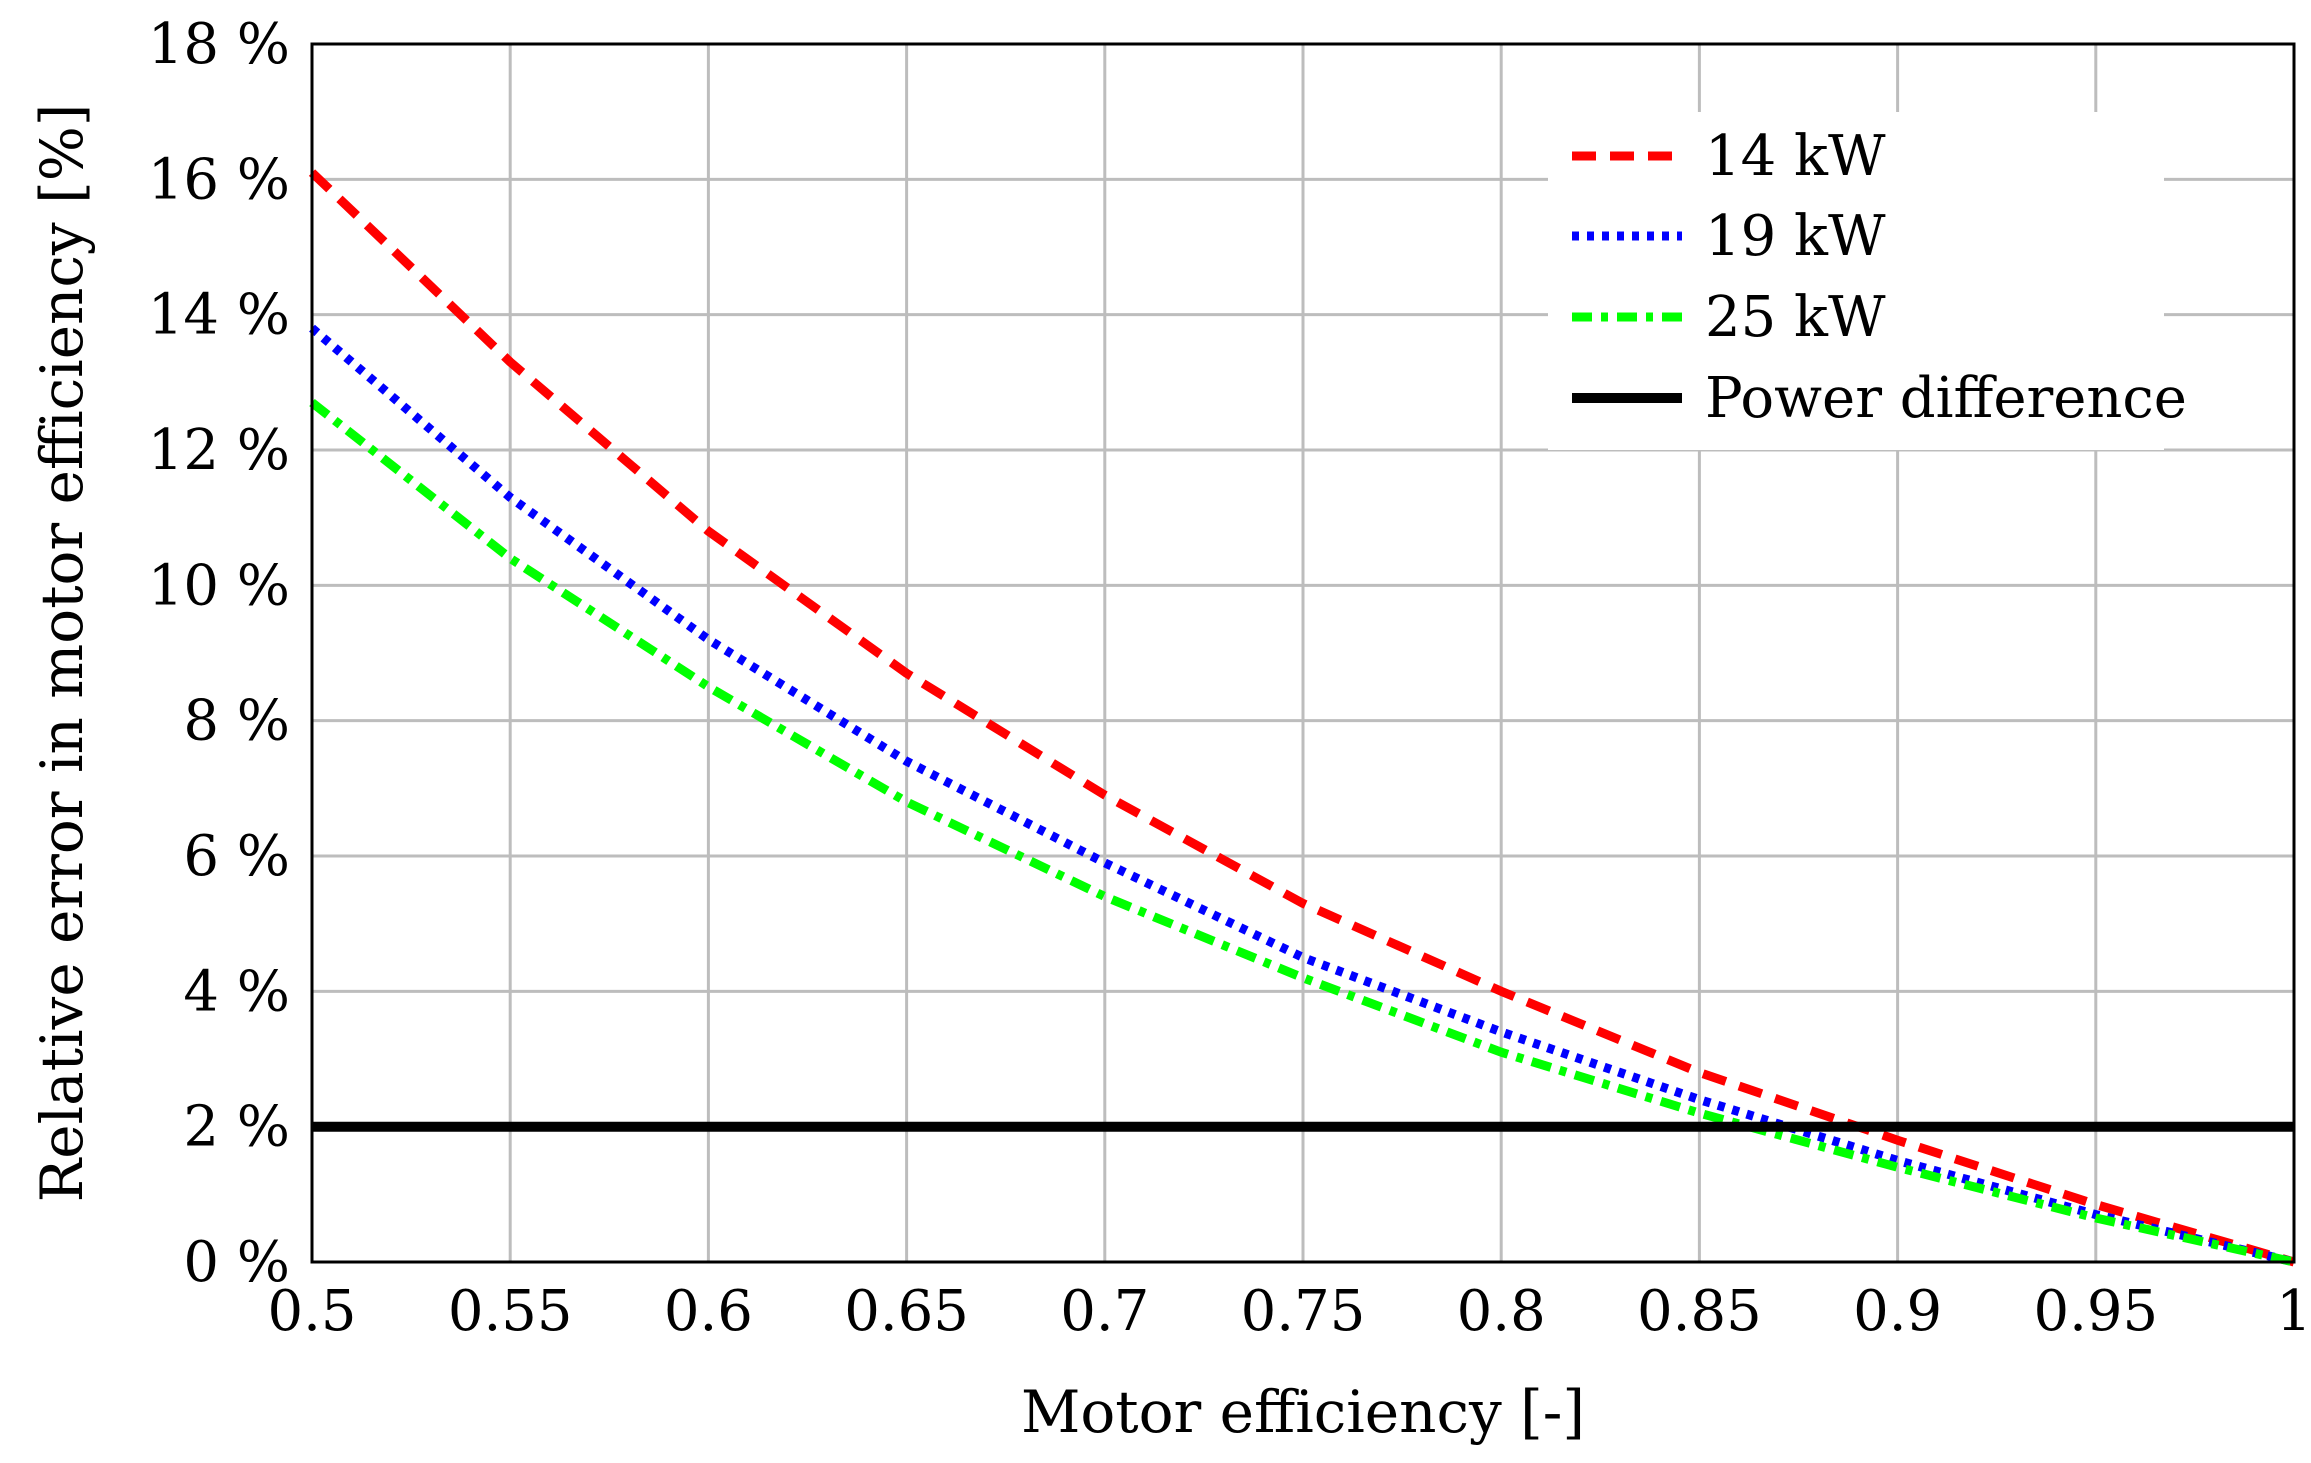 The height and width of the screenshot is (1463, 2311). Describe the element at coordinates (1867, 281) in the screenshot. I see `legend: 14 kW 19 kW 25 kW Power difference` at that location.